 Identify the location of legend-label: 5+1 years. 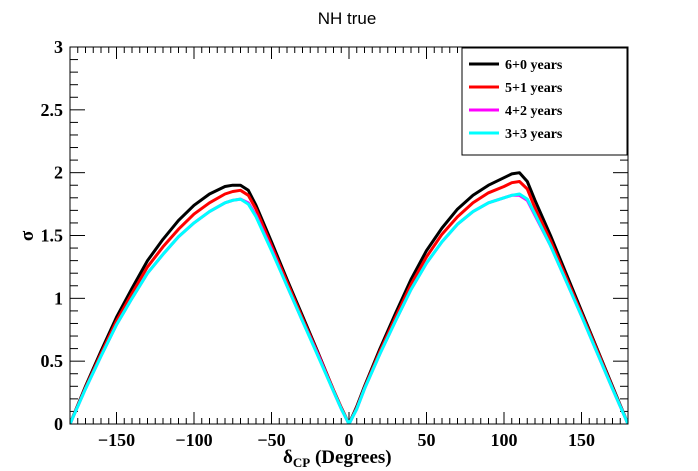
(534, 88).